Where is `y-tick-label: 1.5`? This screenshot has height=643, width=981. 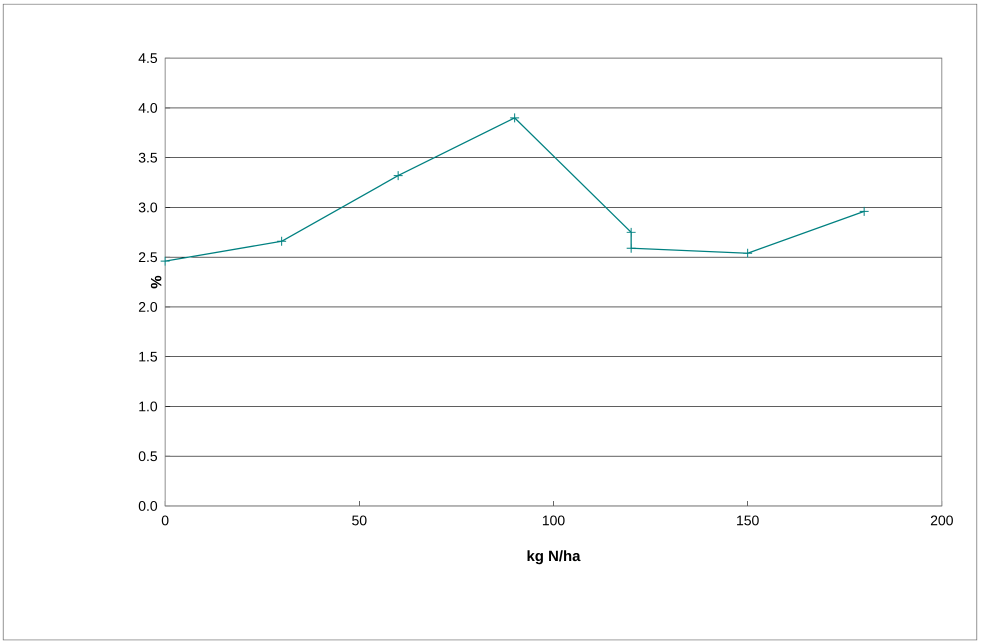
y-tick-label: 1.5 is located at coordinates (148, 357).